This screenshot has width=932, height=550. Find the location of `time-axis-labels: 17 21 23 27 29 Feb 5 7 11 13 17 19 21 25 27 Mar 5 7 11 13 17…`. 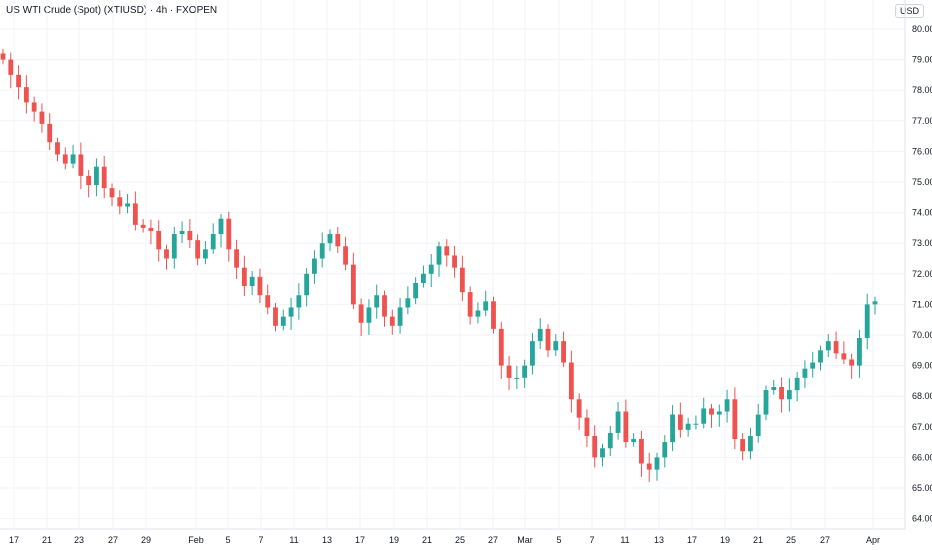

time-axis-labels: 17 21 23 27 29 Feb 5 7 11 13 17 19 21 25 27 Mar 5 7 11 13 17… is located at coordinates (444, 540).